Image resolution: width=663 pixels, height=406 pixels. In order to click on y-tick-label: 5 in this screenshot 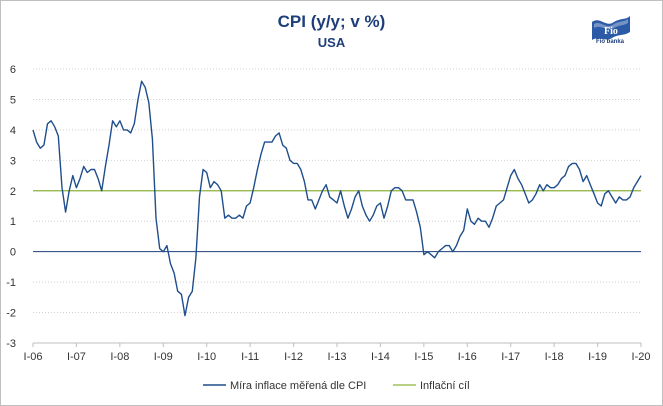, I will do `click(13, 100)`.